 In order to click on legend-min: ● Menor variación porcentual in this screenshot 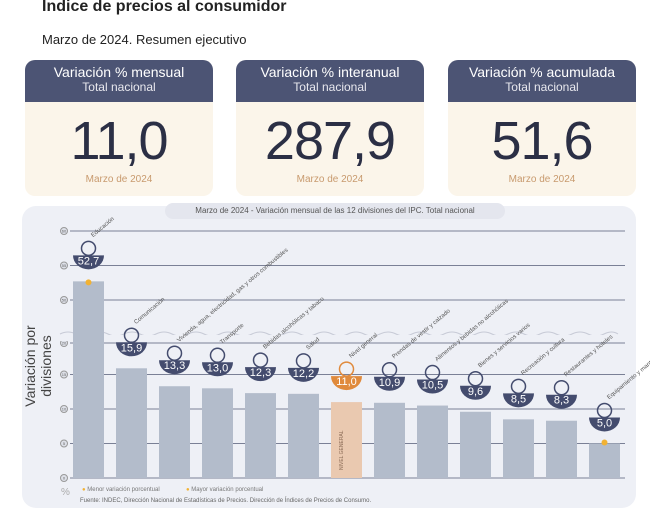, I will do `click(121, 490)`.